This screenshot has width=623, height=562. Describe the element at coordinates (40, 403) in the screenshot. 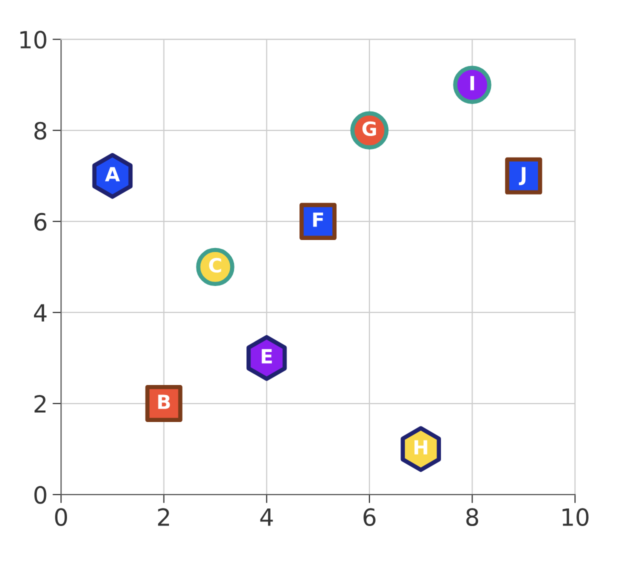

I see `y-tick-label: 2` at that location.